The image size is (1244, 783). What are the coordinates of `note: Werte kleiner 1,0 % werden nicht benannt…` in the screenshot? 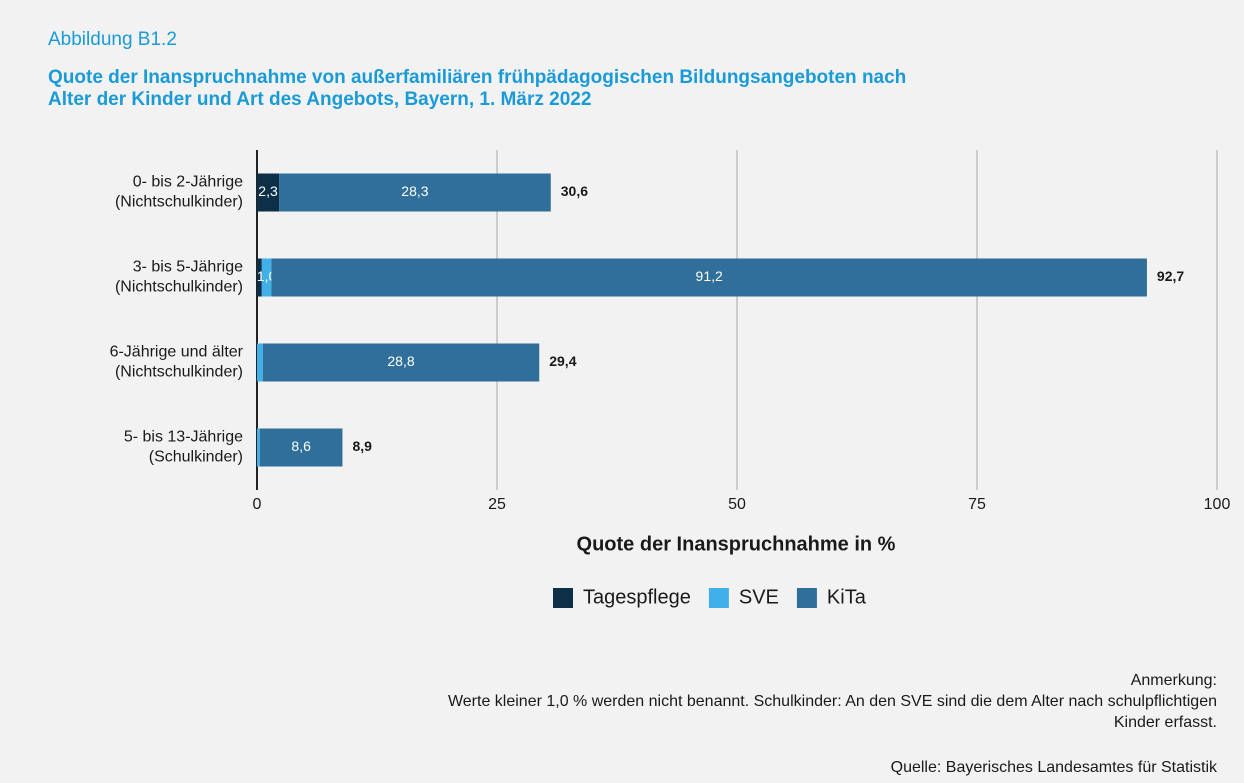 It's located at (832, 701).